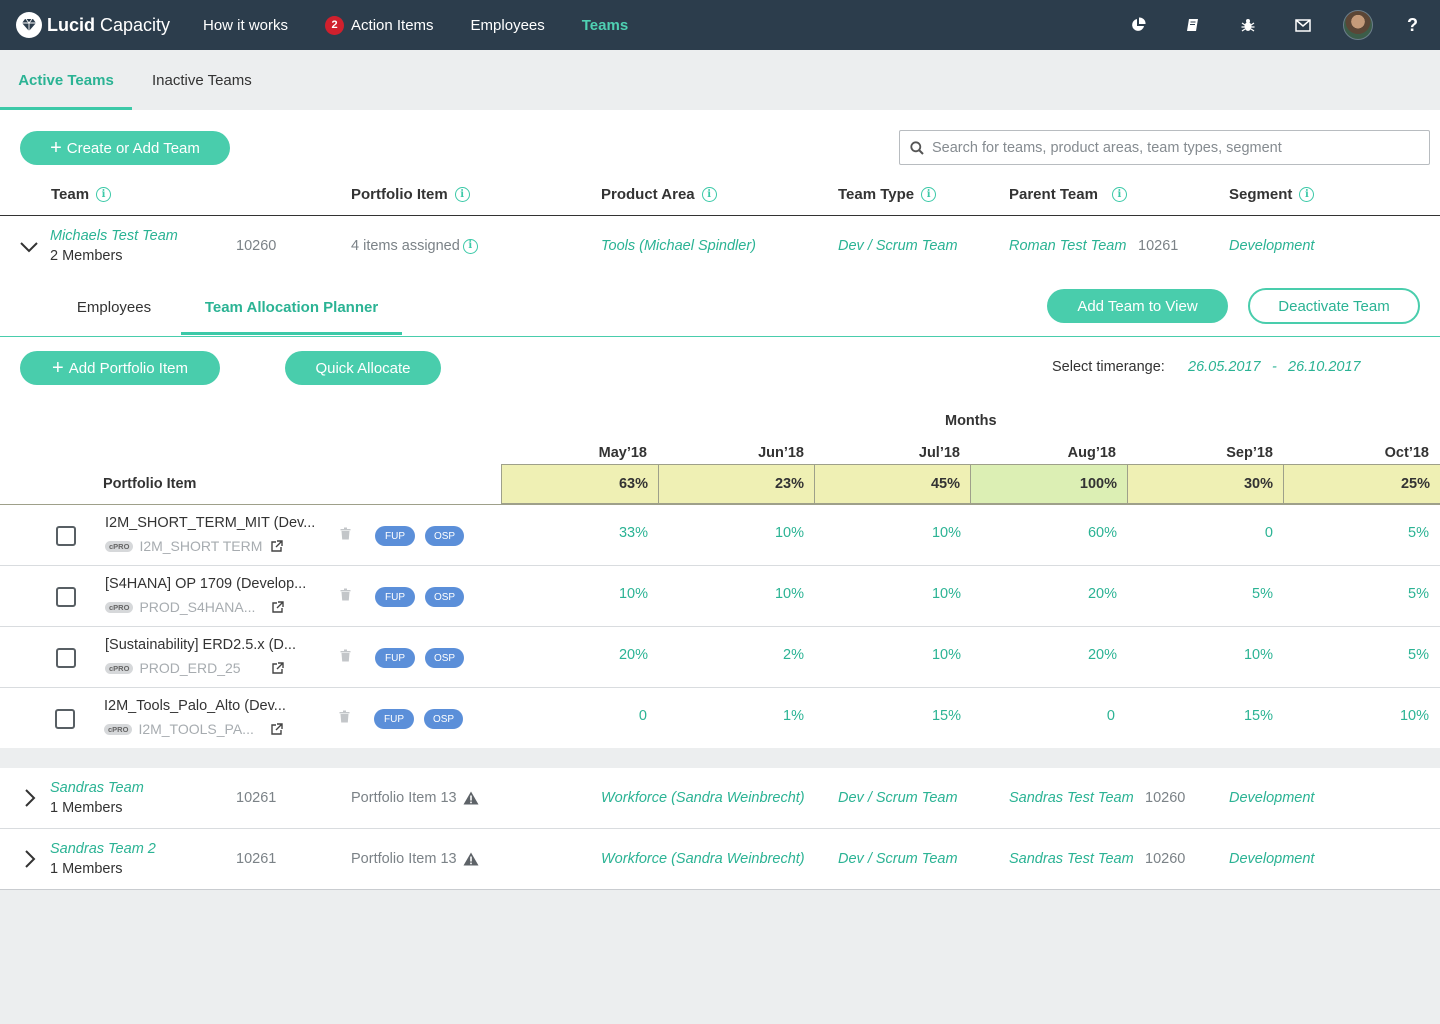  What do you see at coordinates (1068, 194) in the screenshot?
I see `column-header-parent-team: Parent Team i` at bounding box center [1068, 194].